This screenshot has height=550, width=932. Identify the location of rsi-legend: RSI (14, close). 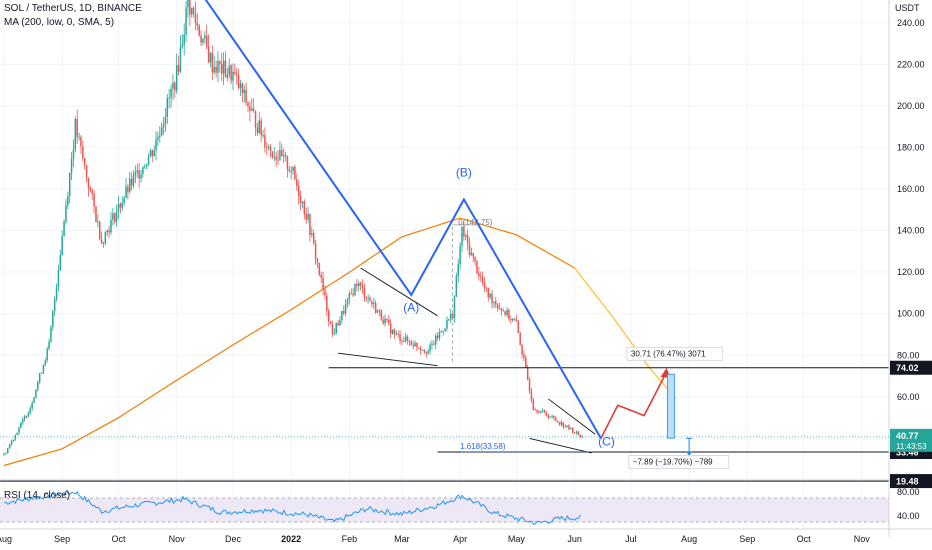
(37, 495).